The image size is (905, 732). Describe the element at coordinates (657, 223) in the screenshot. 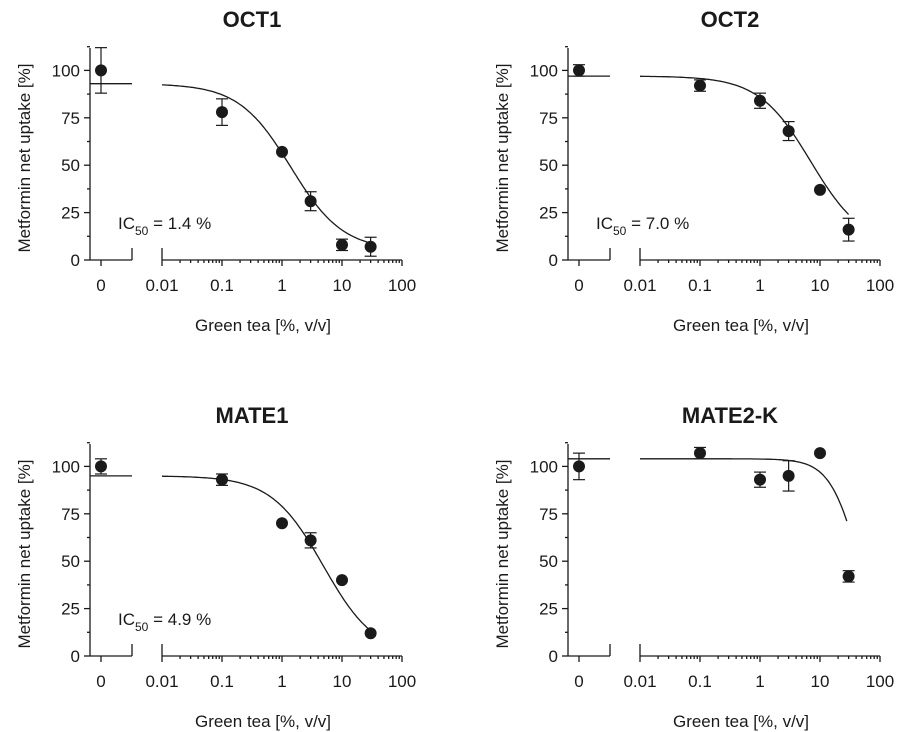

I see `ic50-value: = 7.0 %` at that location.